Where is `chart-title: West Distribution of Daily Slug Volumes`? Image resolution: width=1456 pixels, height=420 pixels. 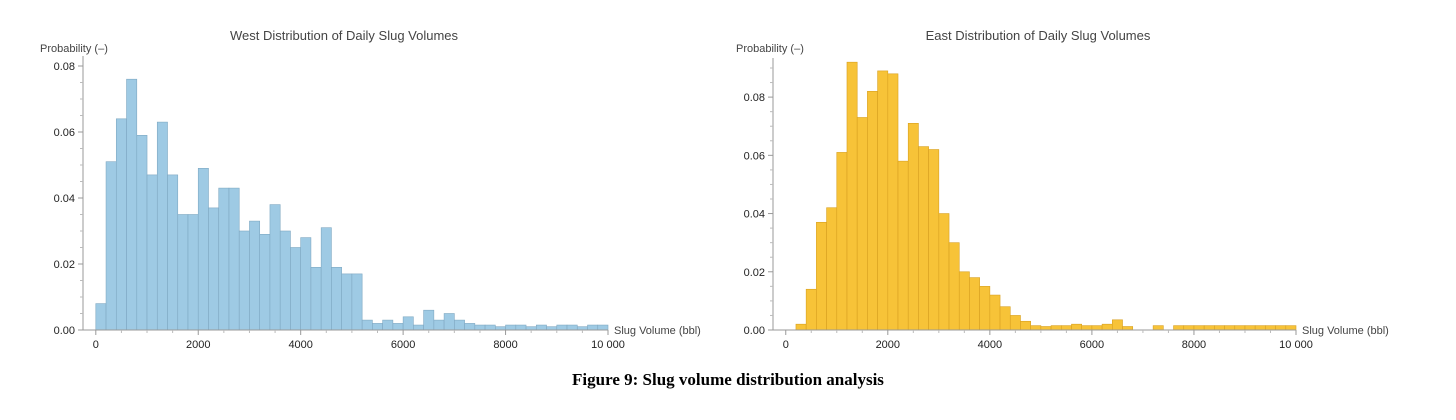
chart-title: West Distribution of Daily Slug Volumes is located at coordinates (344, 35).